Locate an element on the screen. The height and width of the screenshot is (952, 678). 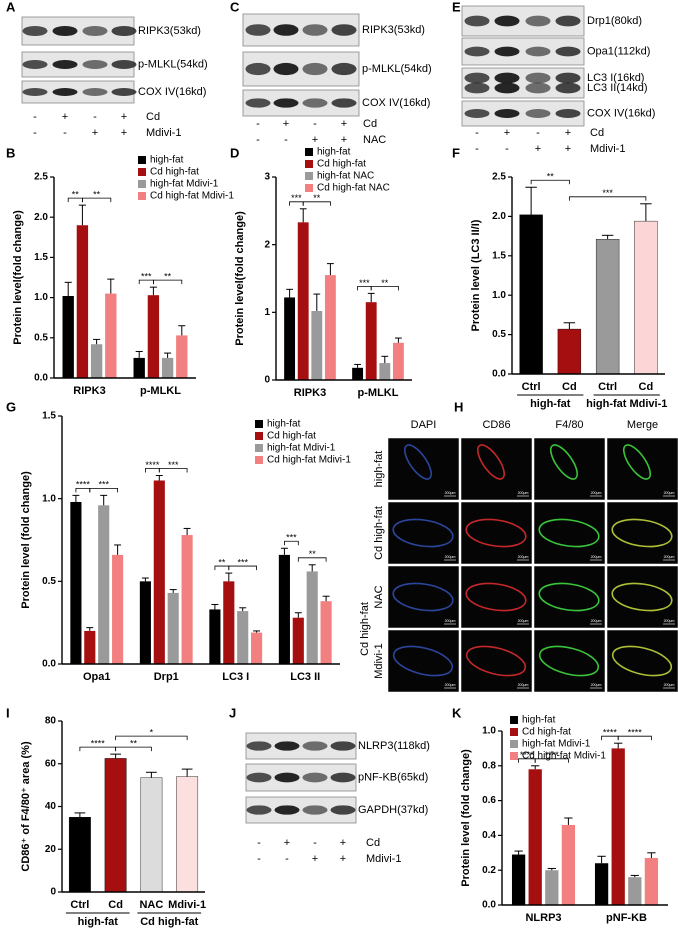
y-tick-label: 2 is located at coordinates (267, 244).